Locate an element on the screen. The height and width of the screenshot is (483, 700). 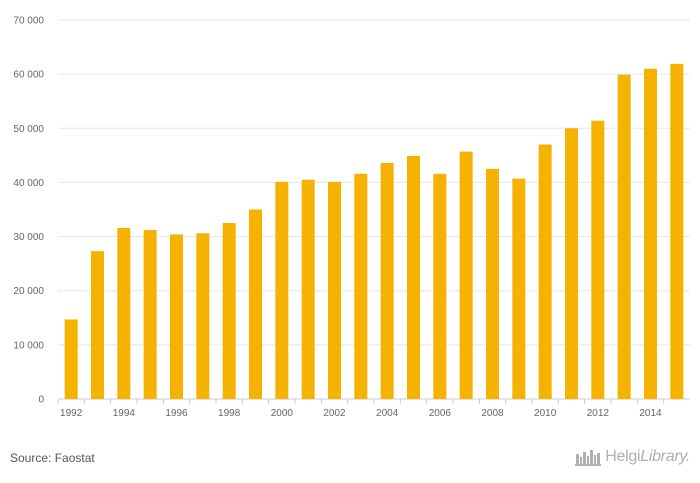
x-tick-label: 2010 is located at coordinates (545, 413).